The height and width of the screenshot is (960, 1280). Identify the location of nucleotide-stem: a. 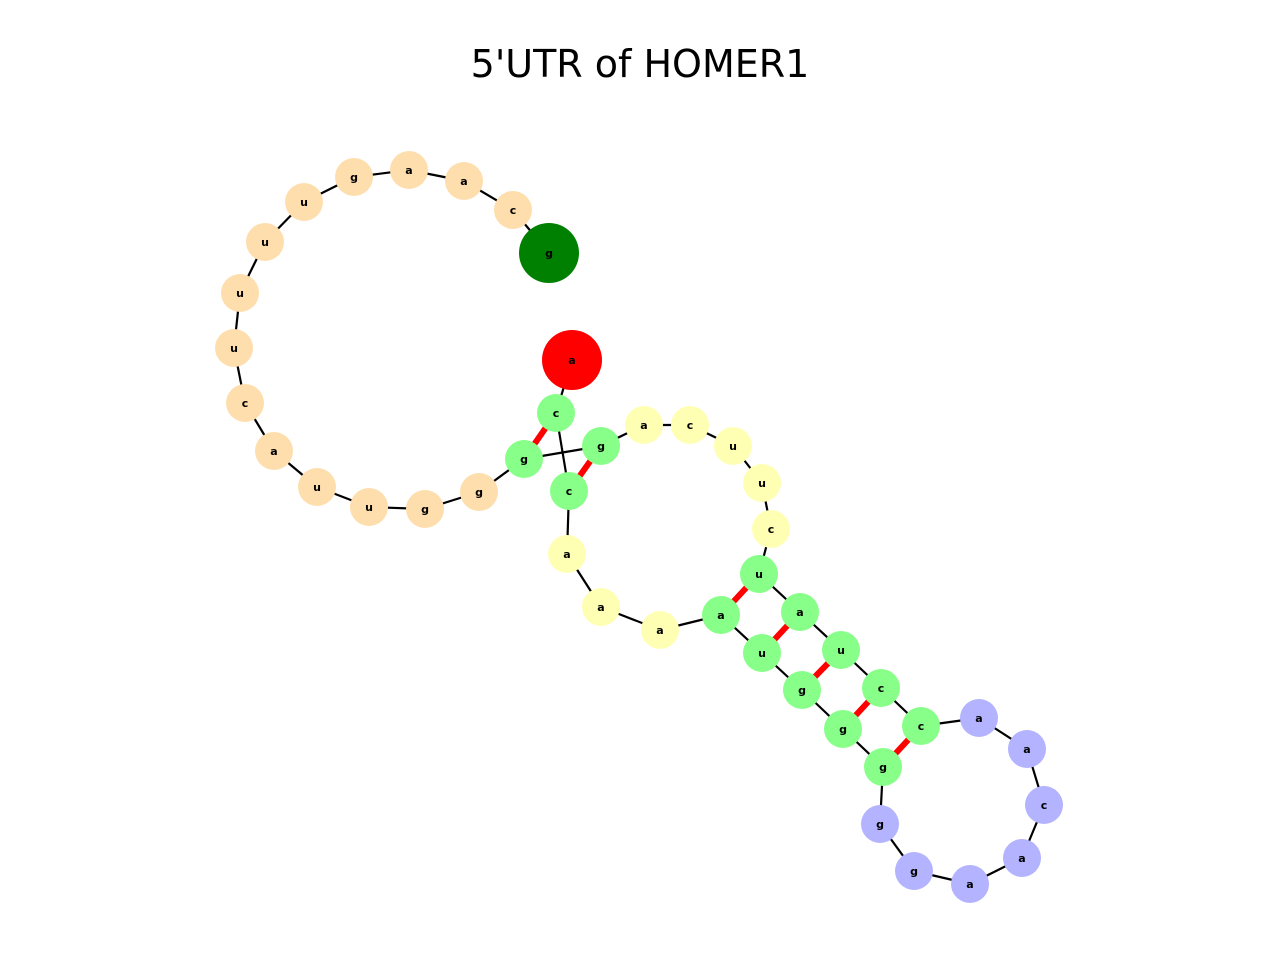
(800, 612).